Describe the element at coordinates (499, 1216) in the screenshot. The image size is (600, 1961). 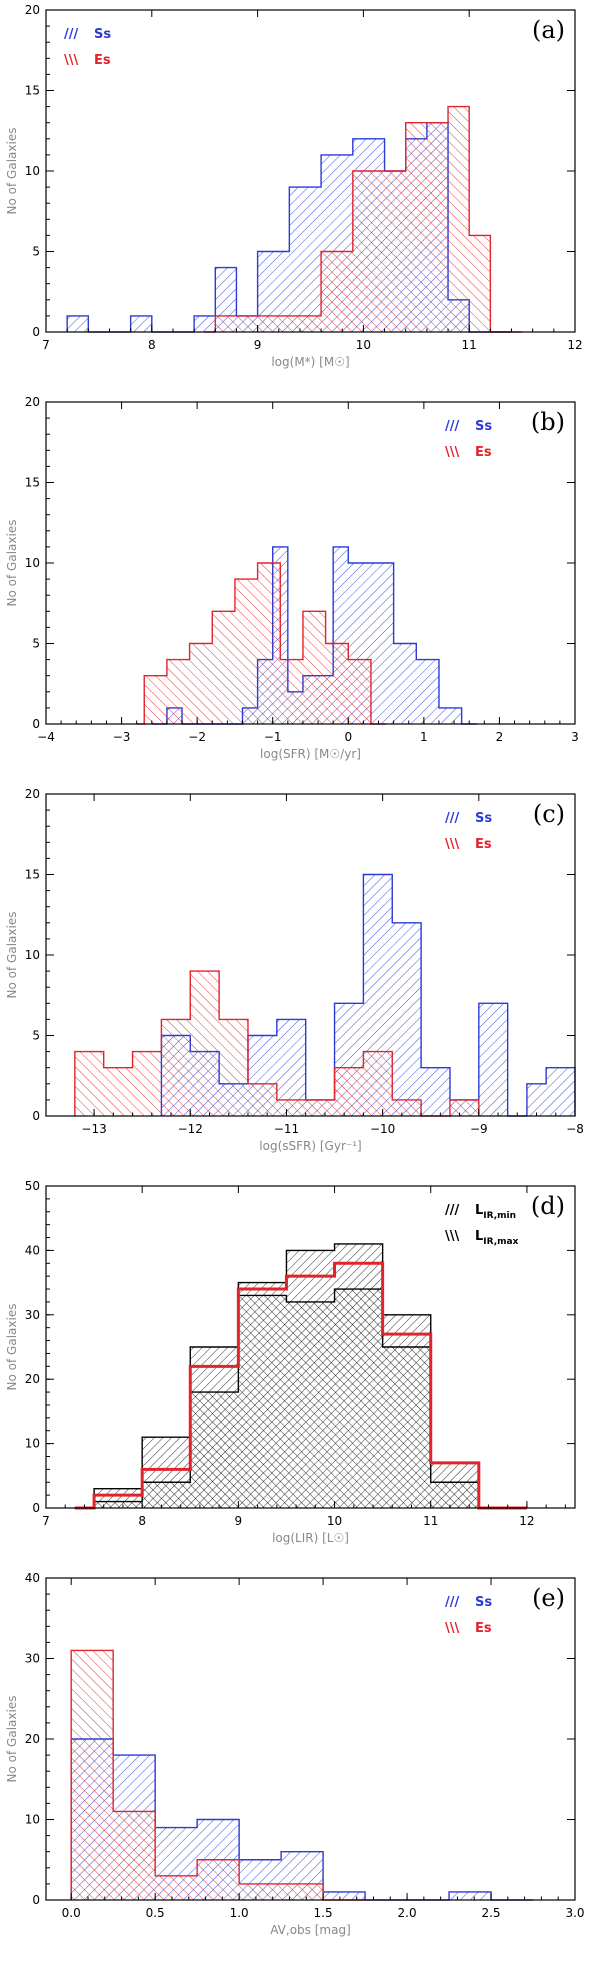
I see `legend-label-subscript: IR,min` at that location.